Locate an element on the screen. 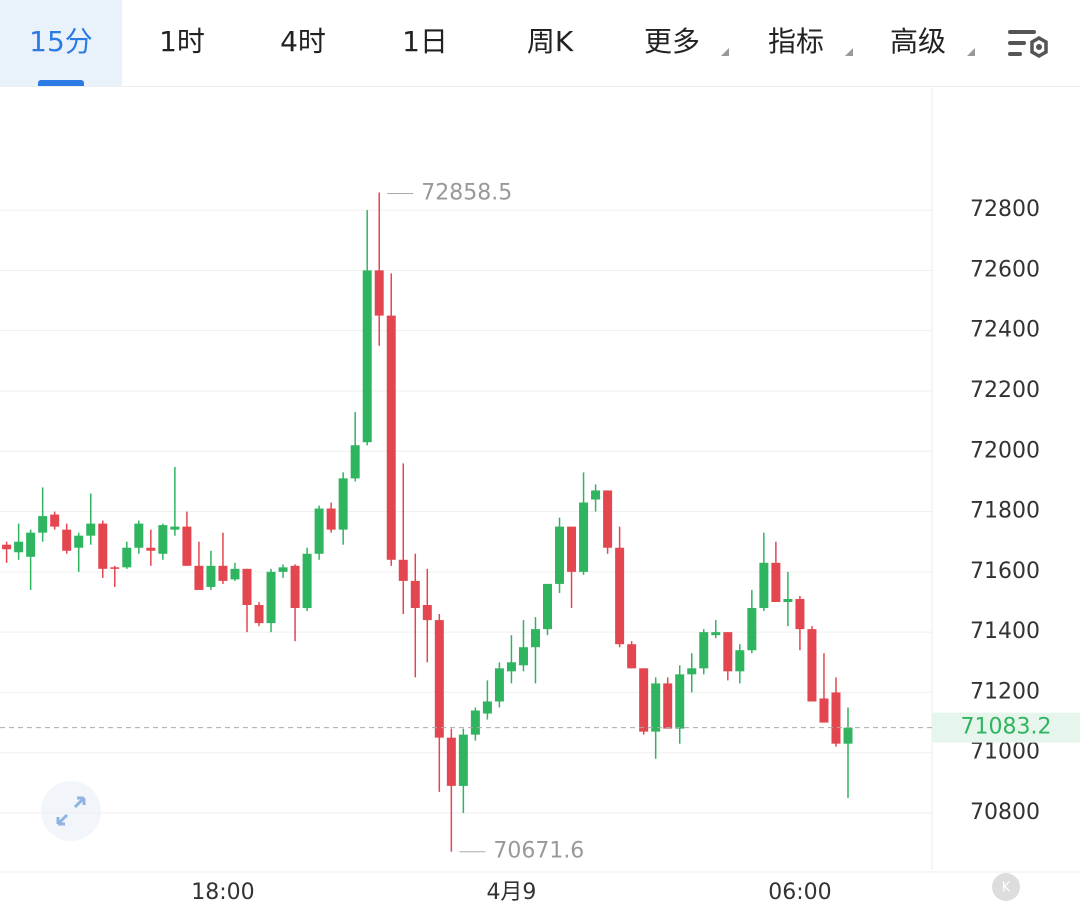 The image size is (1080, 921). y-tick-label: 70800 is located at coordinates (1005, 812).